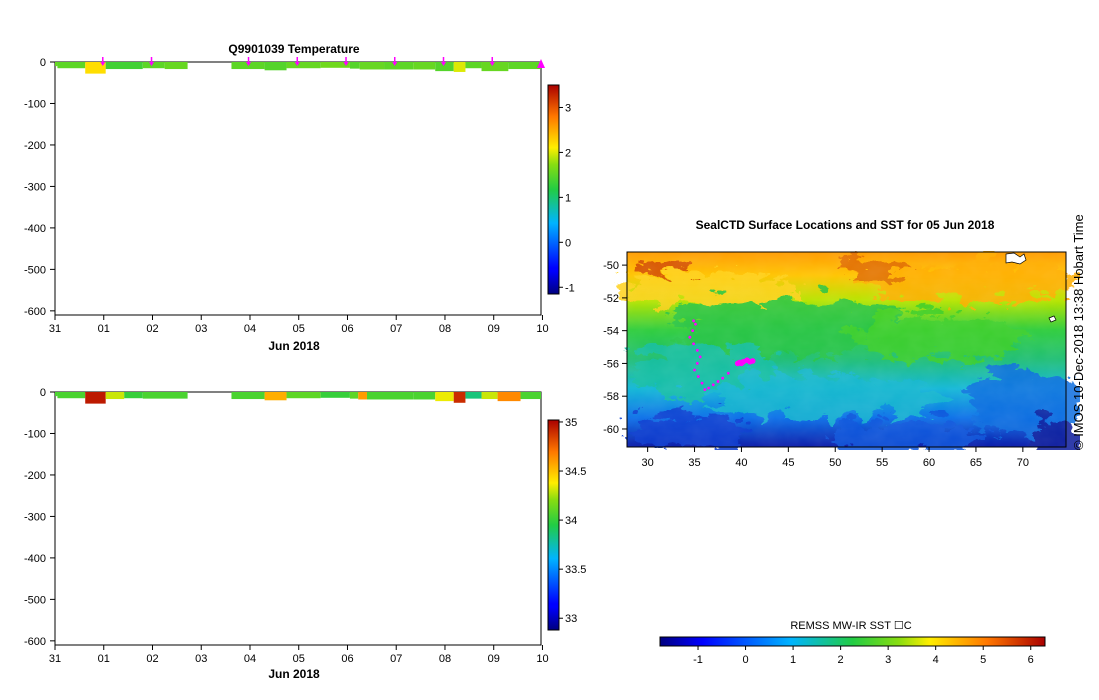  What do you see at coordinates (788, 463) in the screenshot?
I see `lon-tick-label: 45` at bounding box center [788, 463].